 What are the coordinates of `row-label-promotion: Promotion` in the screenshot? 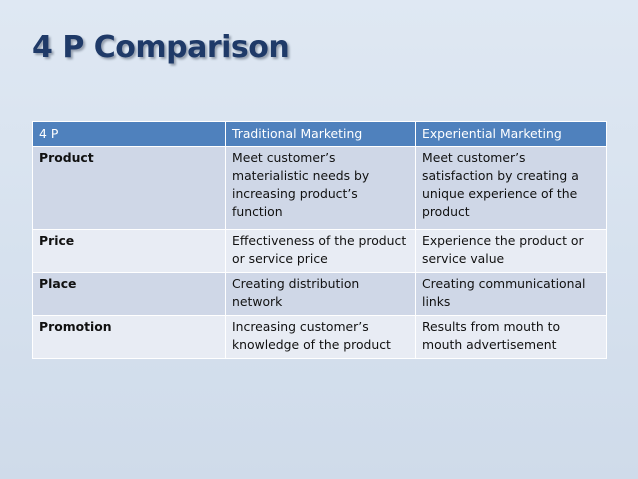 It's located at (129, 337).